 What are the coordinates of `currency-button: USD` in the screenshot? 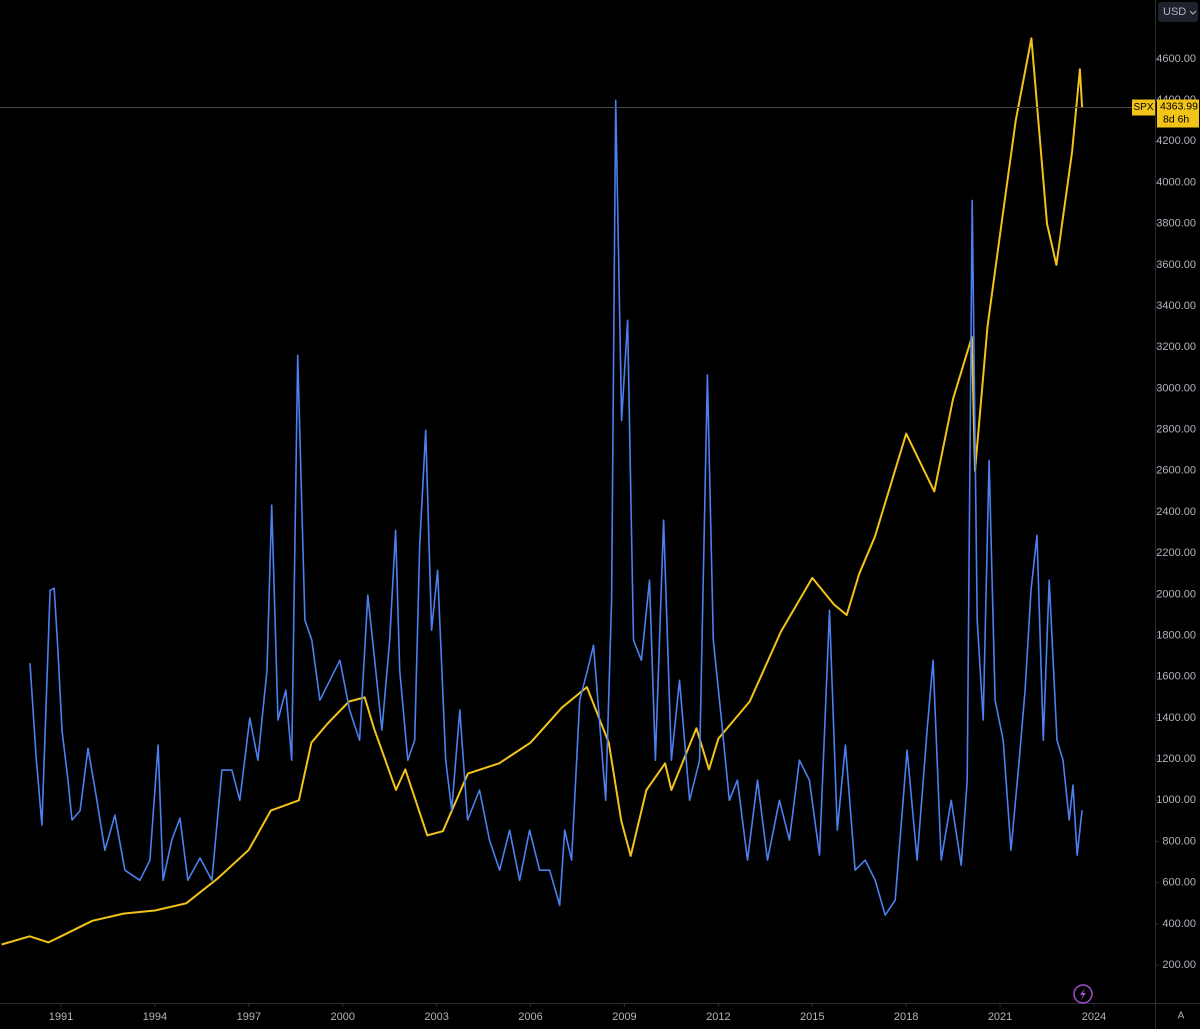 It's located at (1178, 12).